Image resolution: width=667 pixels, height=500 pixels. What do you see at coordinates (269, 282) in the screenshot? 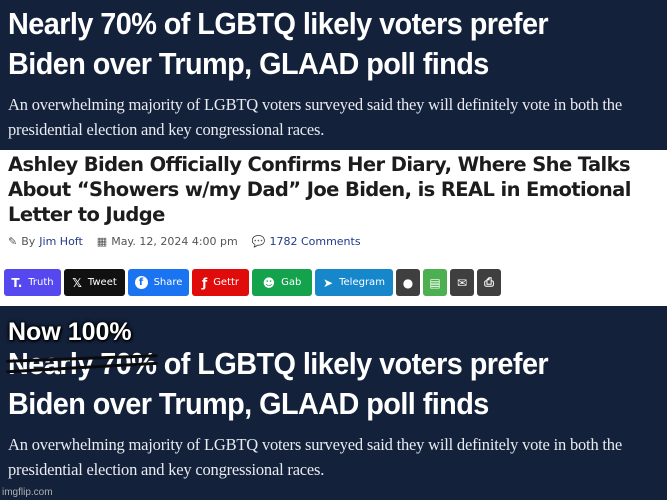
I see `gab-frog-icon: ☻` at bounding box center [269, 282].